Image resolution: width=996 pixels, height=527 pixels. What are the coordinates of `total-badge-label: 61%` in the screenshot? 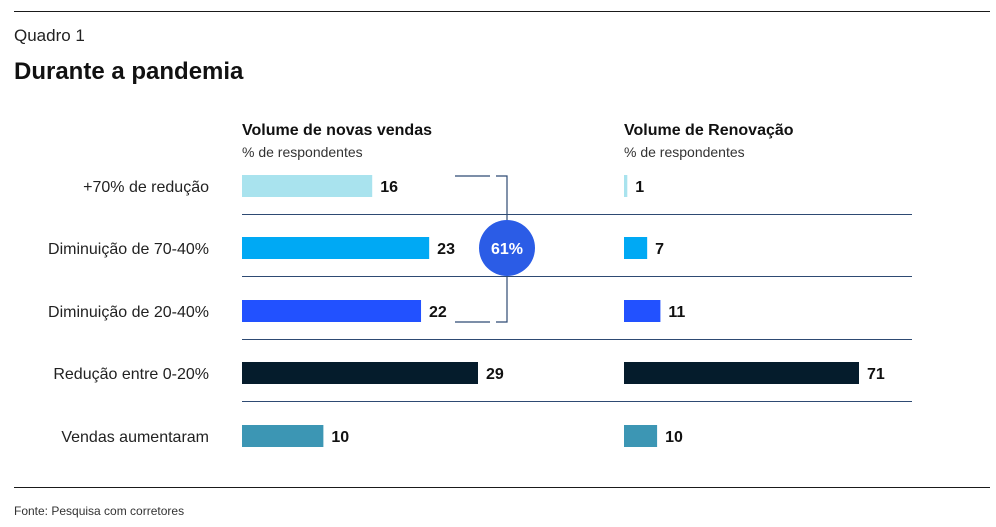 It's located at (507, 249).